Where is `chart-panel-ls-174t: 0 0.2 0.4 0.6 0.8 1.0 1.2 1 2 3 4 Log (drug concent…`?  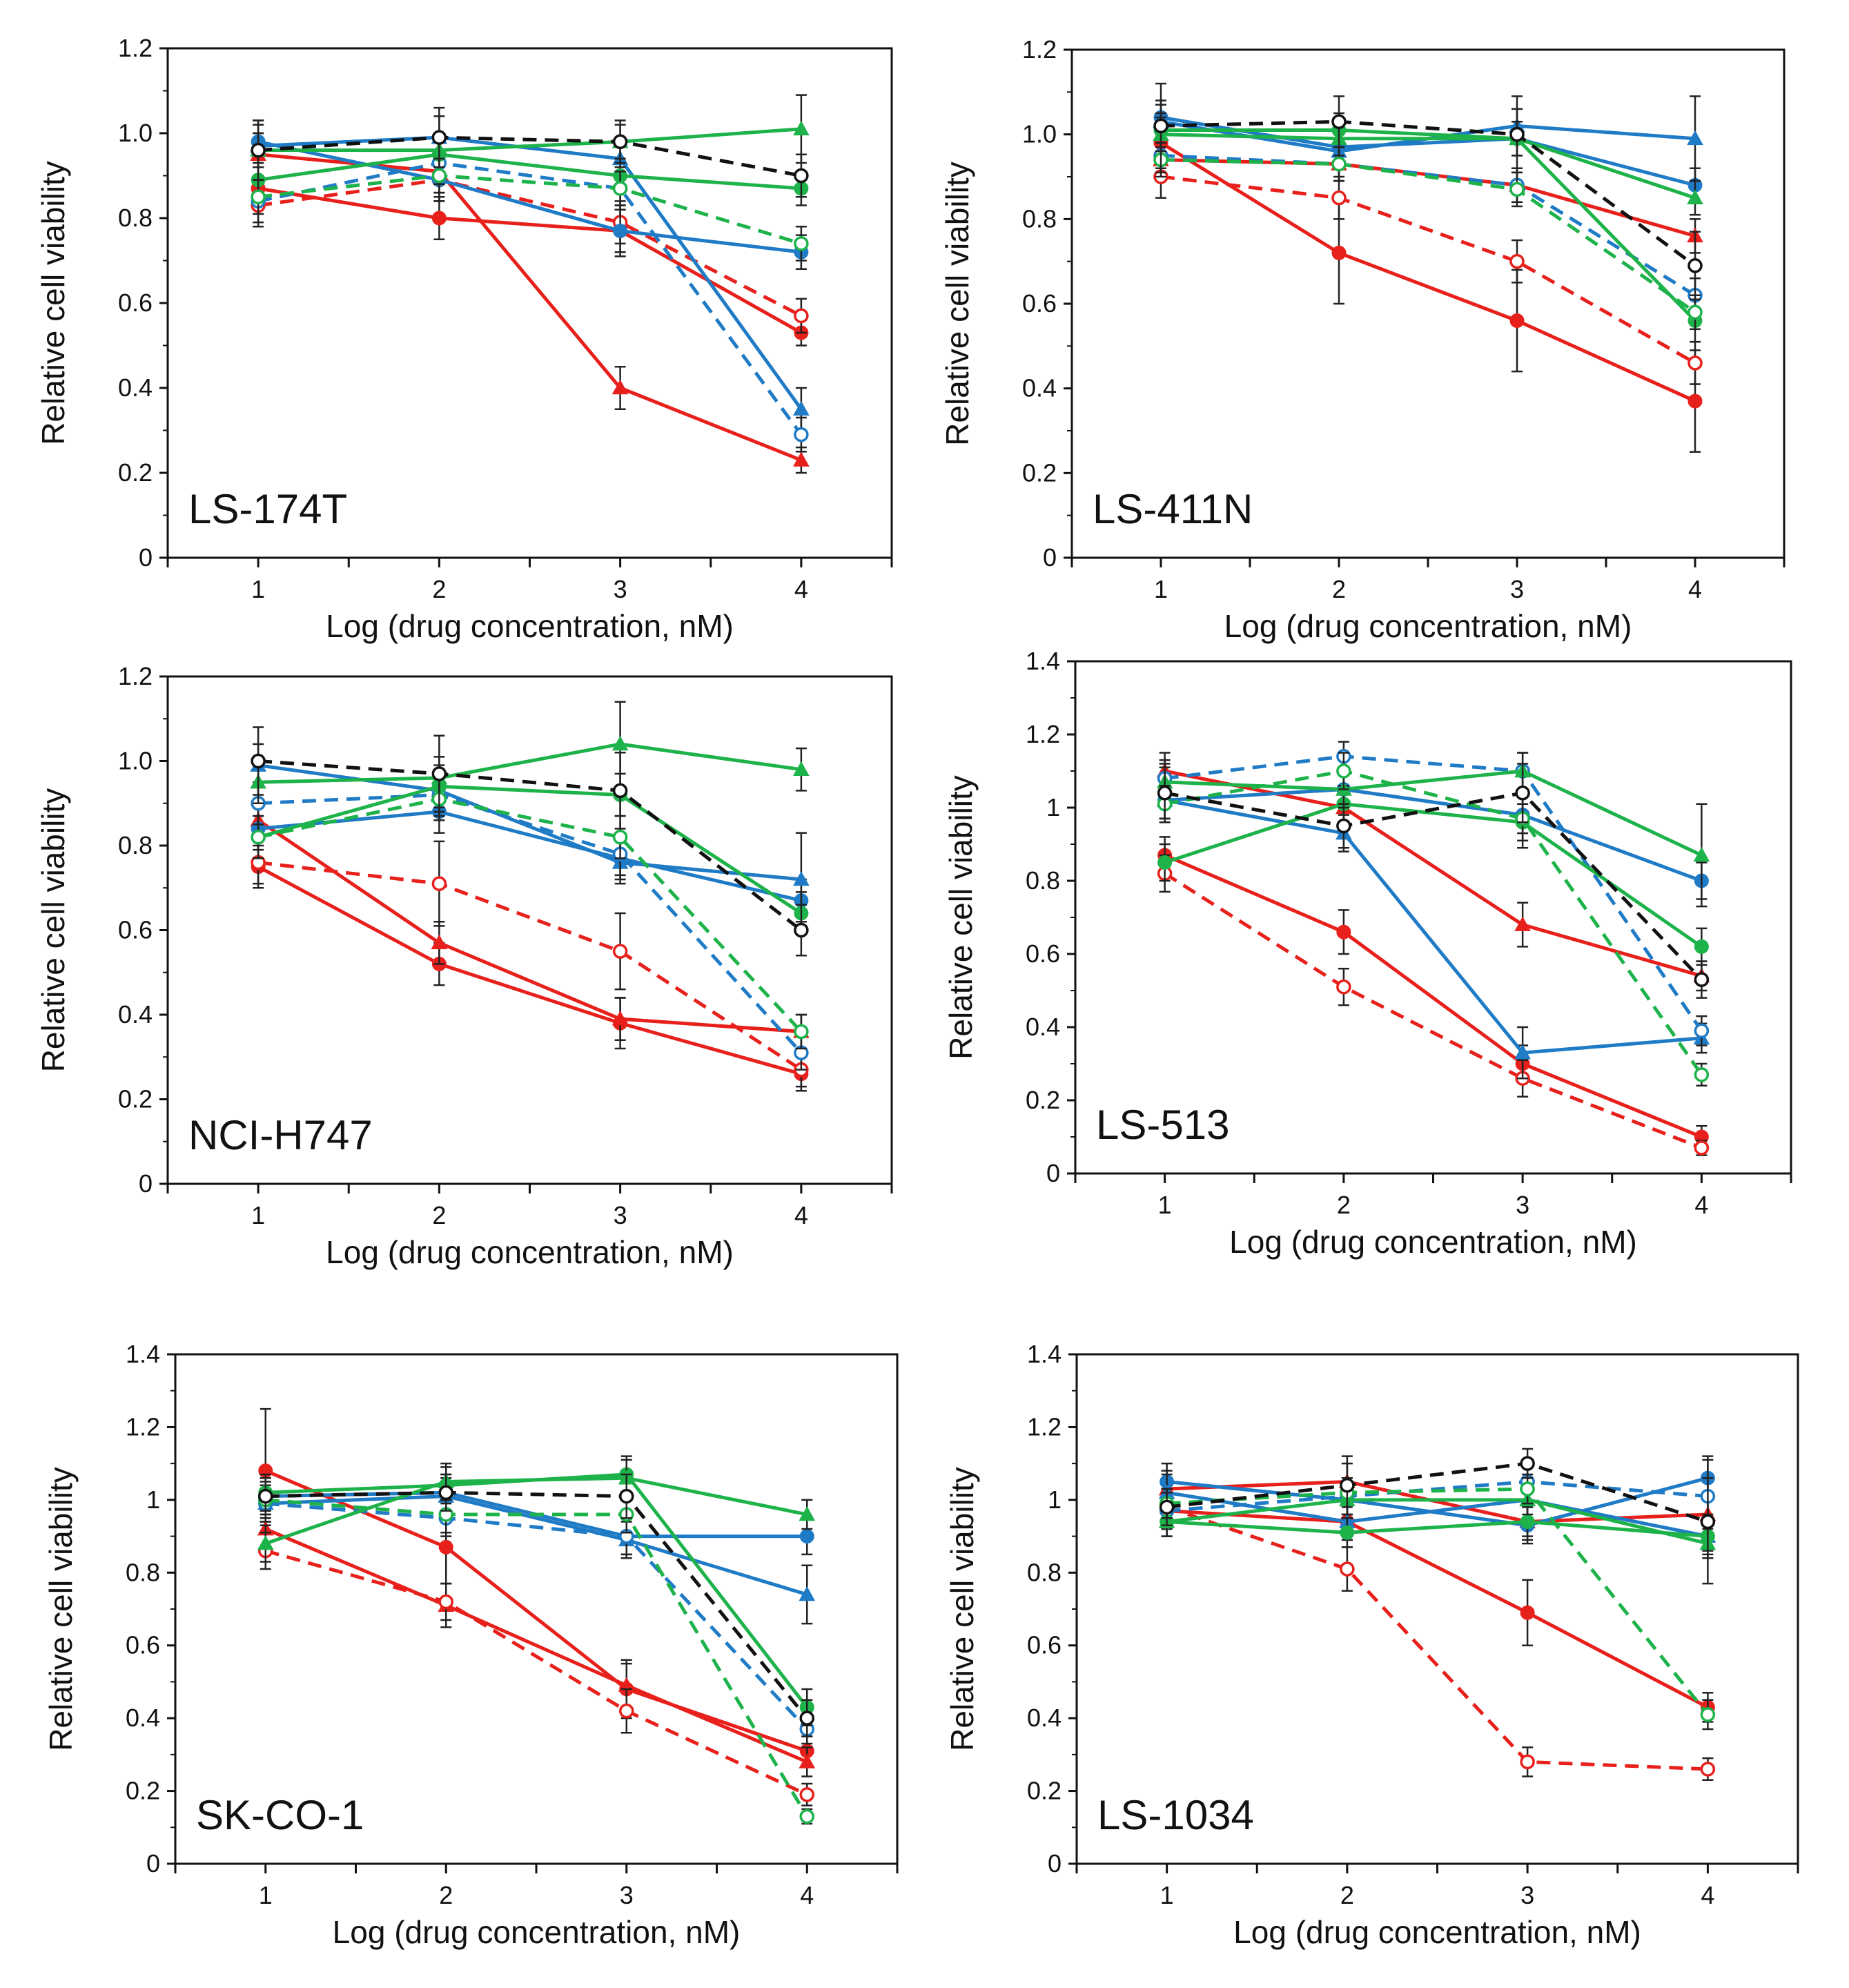
chart-panel-ls-174t: 0 0.2 0.4 0.6 0.8 1.0 1.2 1 2 3 4 Log (drug concent… is located at coordinates (464, 339).